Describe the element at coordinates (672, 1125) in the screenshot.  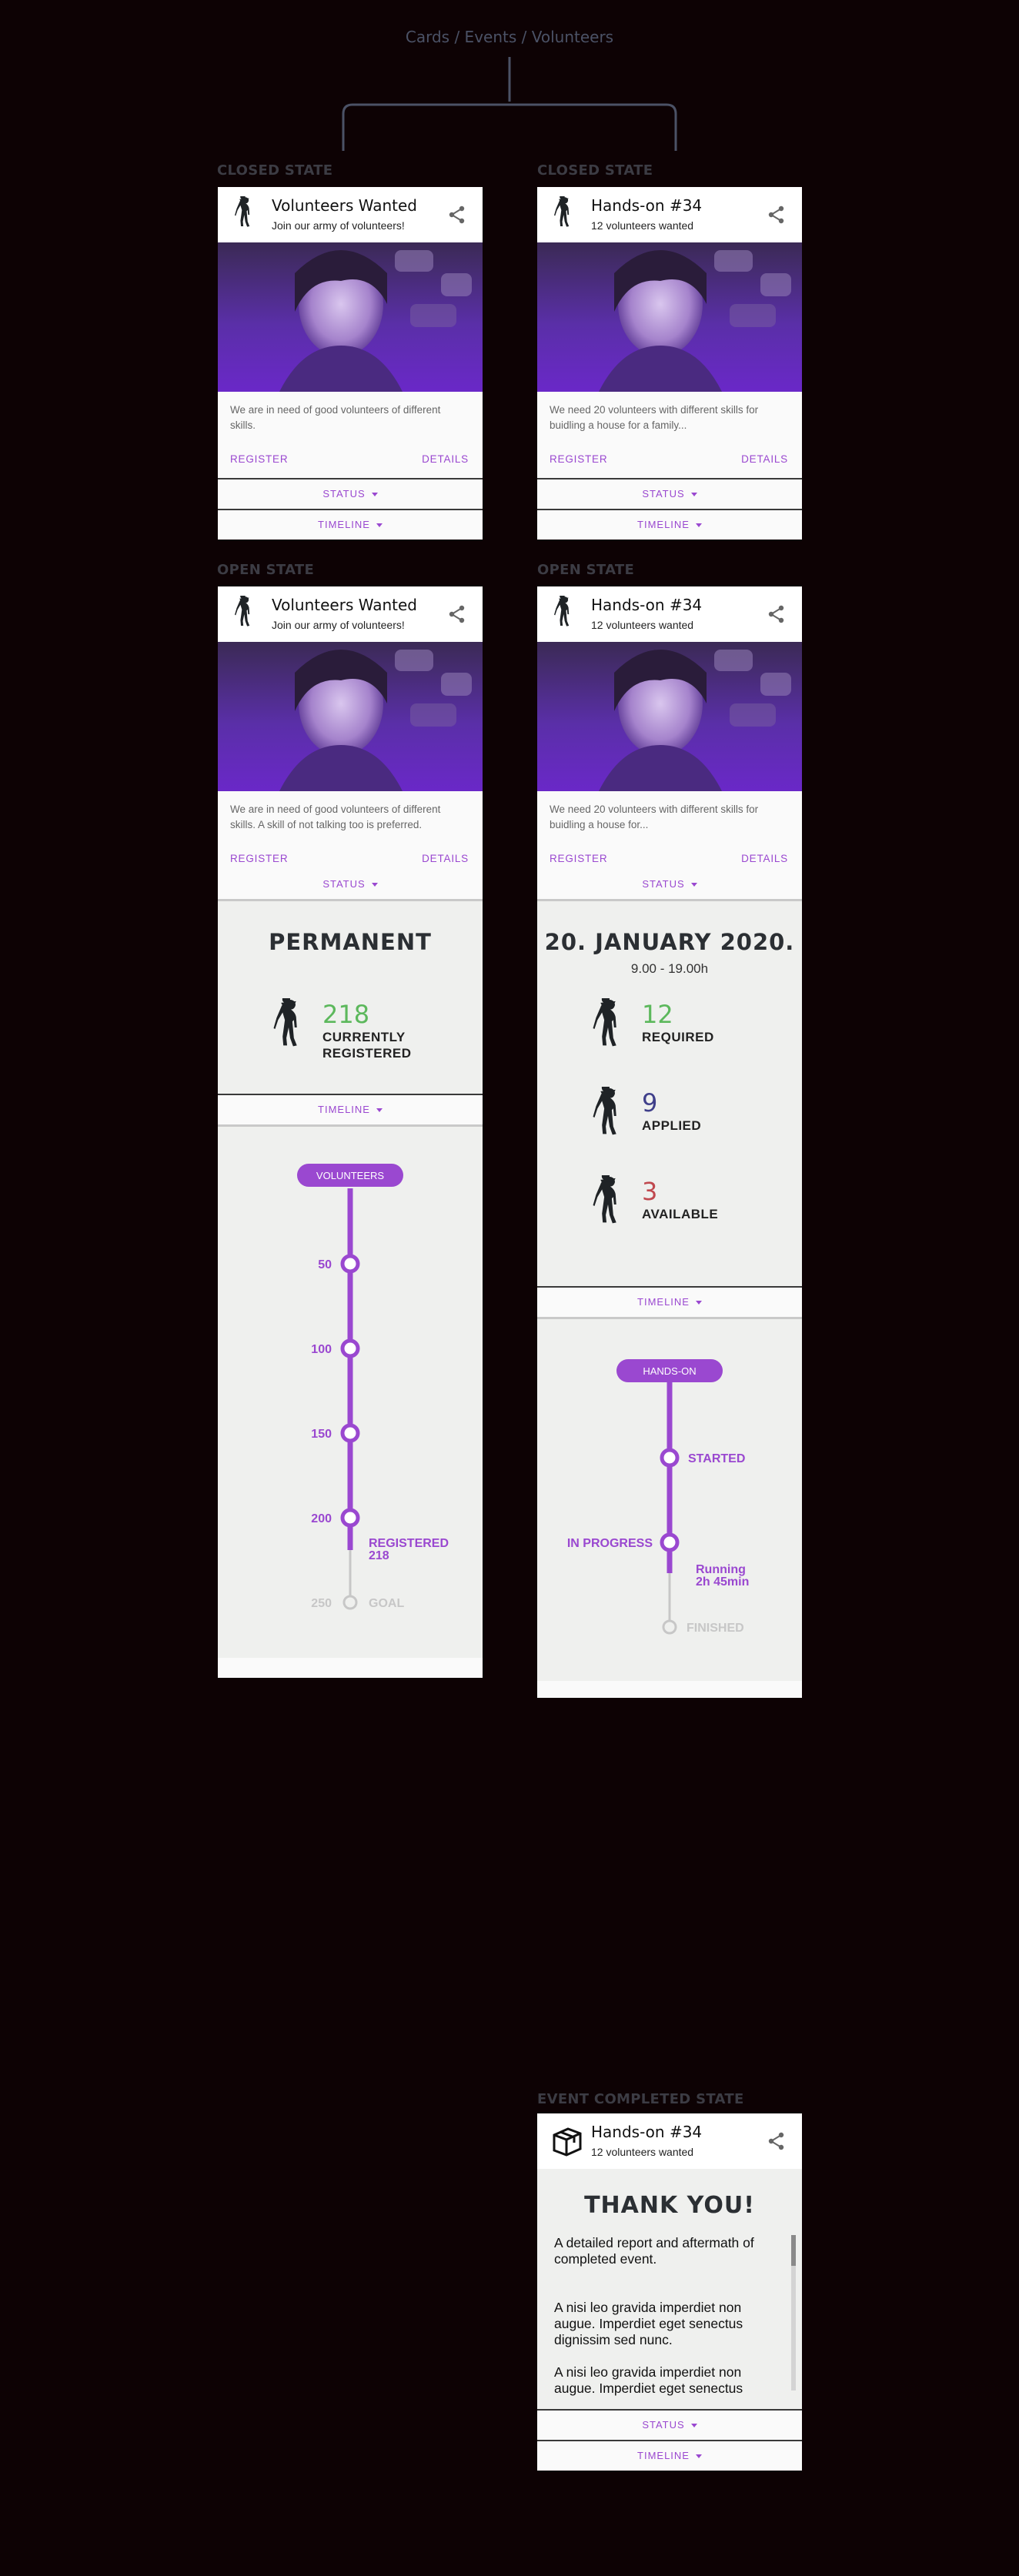
I see `applied-label: APPLIED` at that location.